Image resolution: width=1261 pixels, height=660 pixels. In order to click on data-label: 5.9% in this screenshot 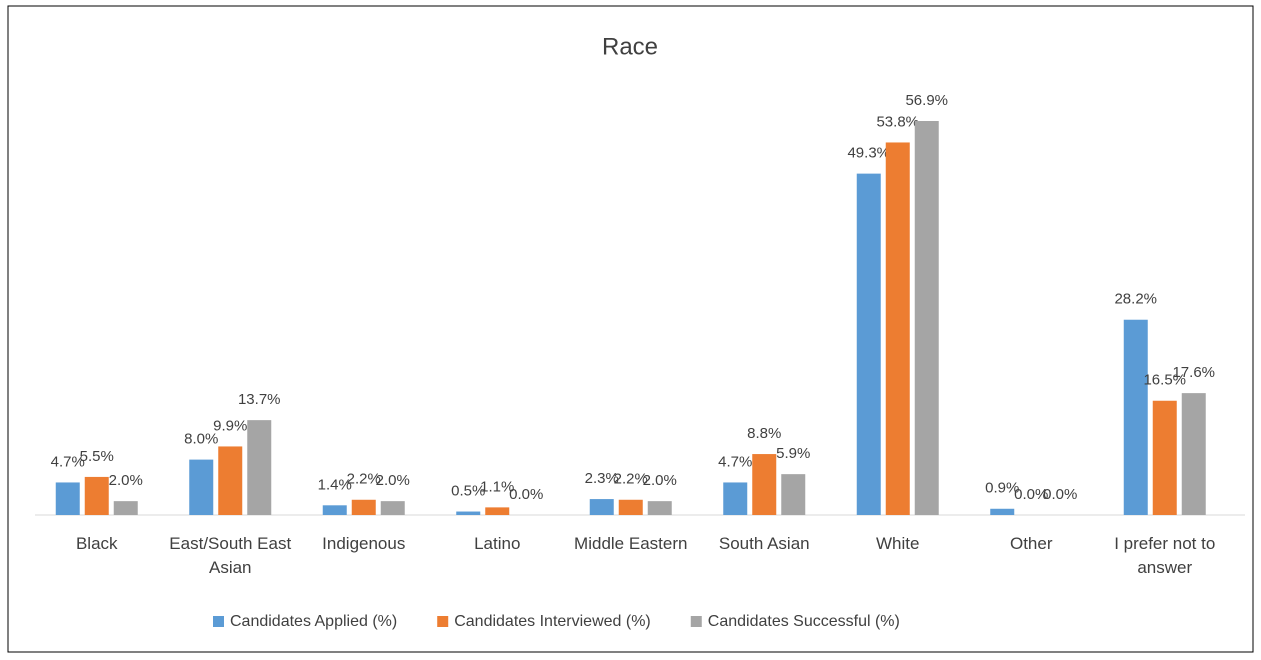, I will do `click(793, 453)`.